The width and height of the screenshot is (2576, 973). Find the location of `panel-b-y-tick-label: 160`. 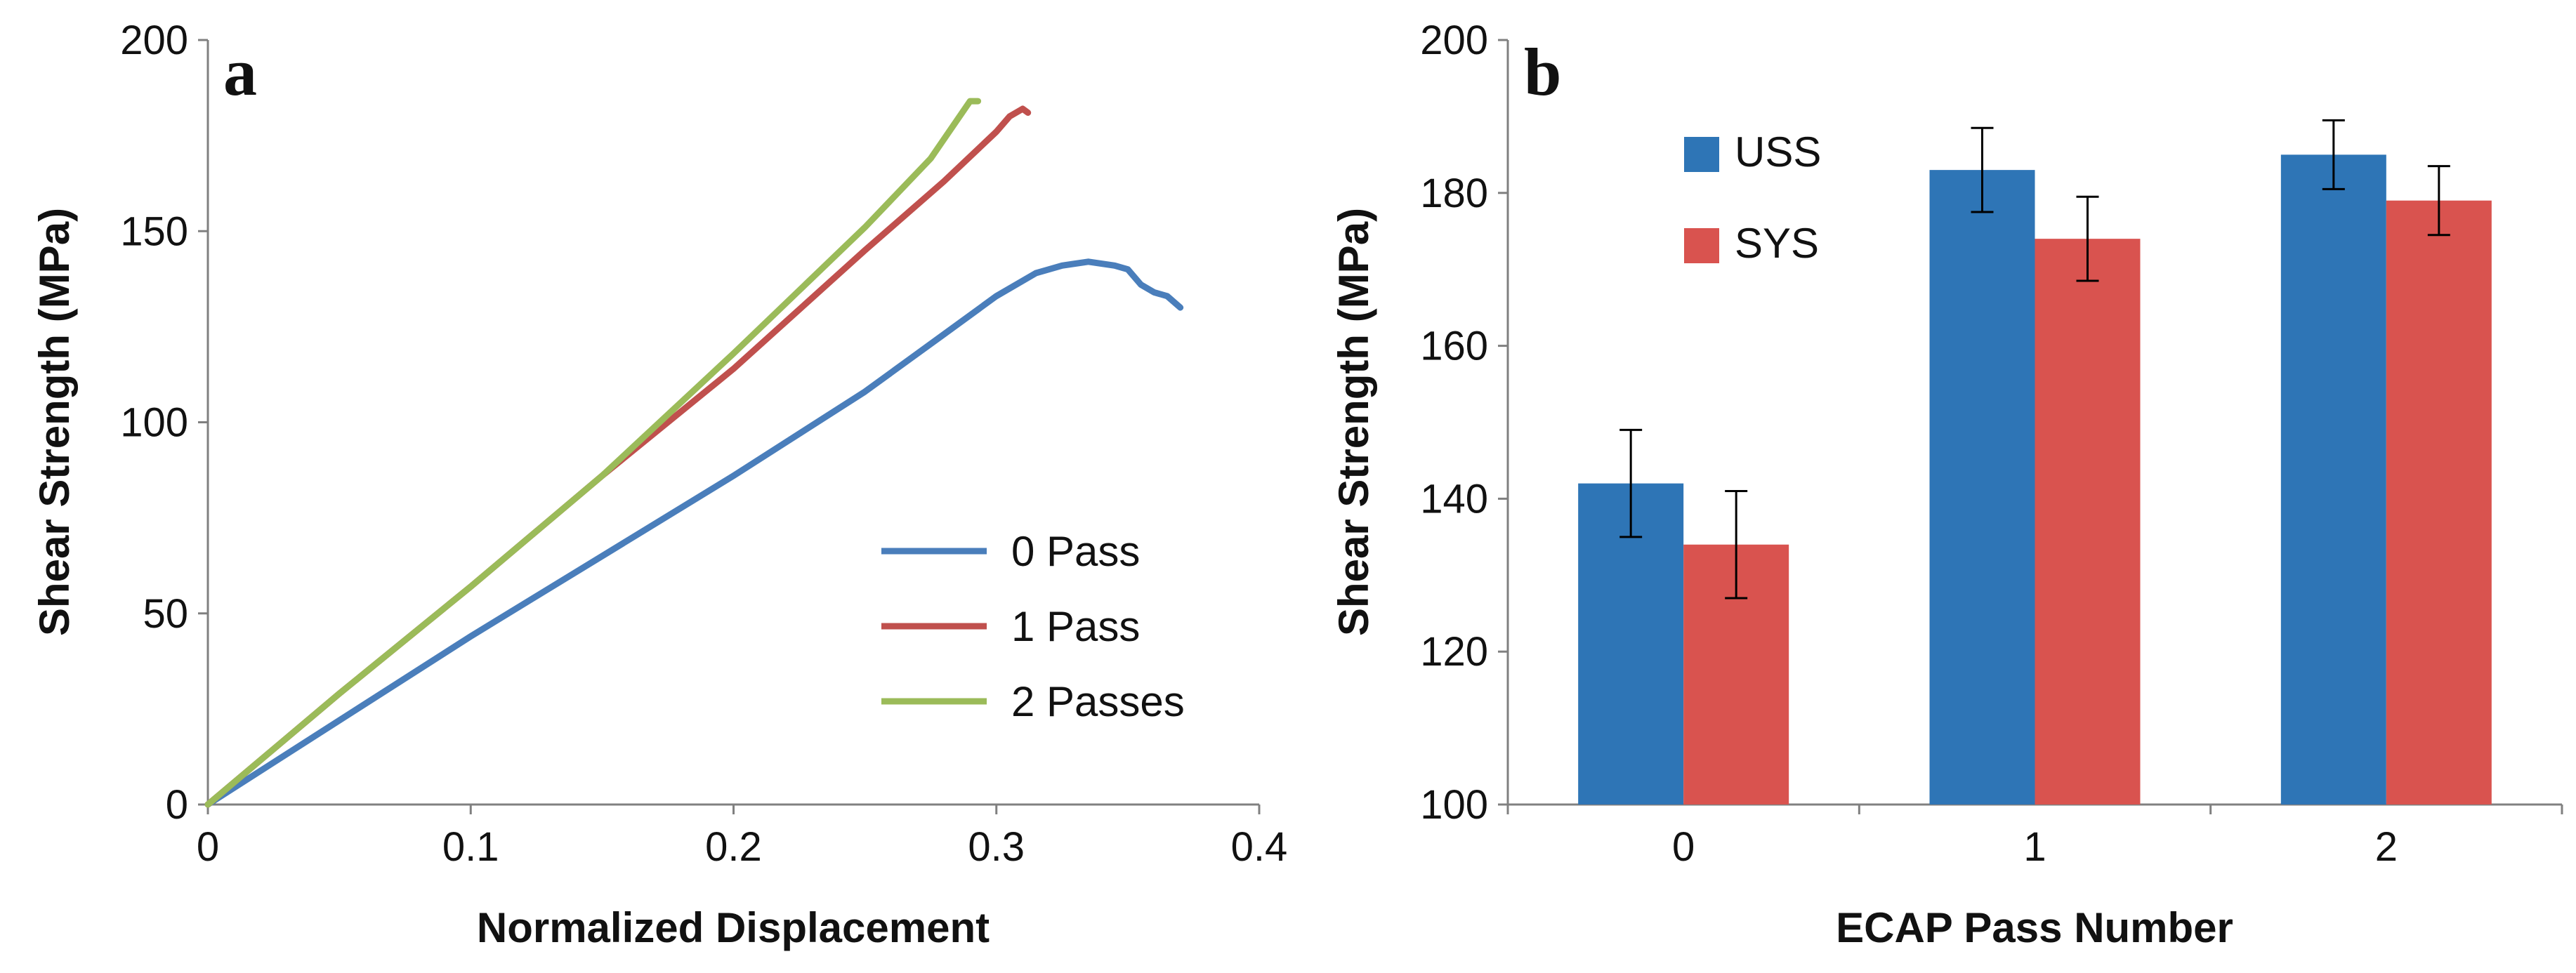

panel-b-y-tick-label: 160 is located at coordinates (1454, 346).